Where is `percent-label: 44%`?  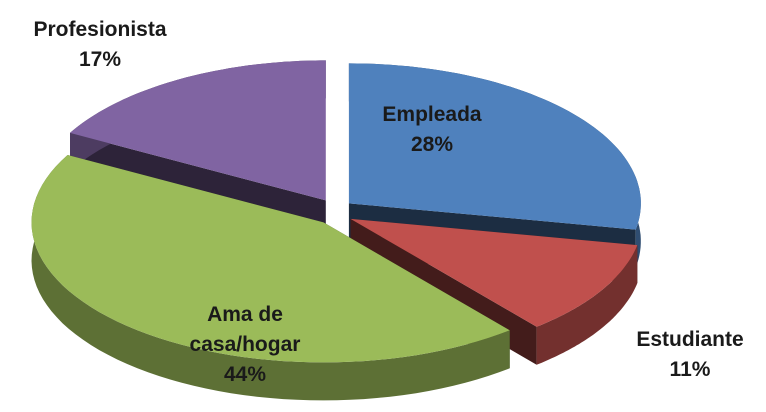
percent-label: 44% is located at coordinates (245, 374).